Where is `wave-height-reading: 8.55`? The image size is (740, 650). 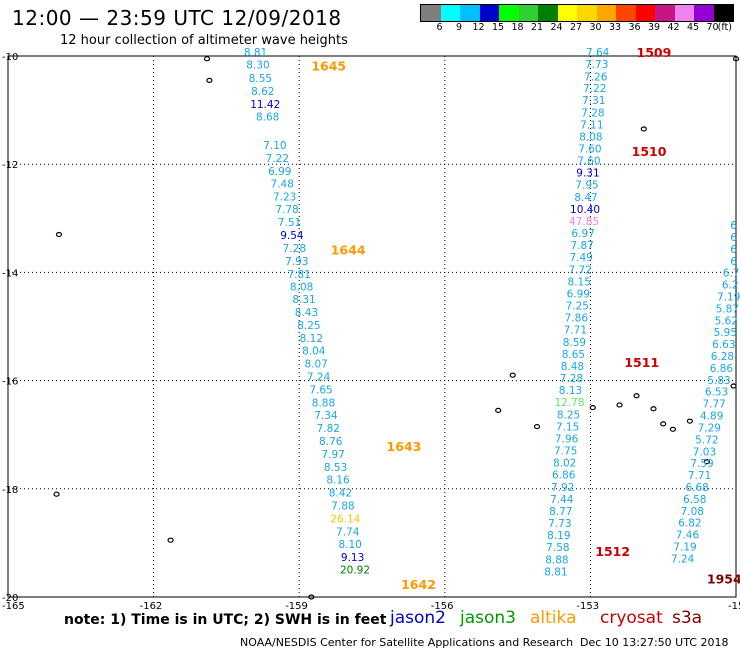
wave-height-reading: 8.55 is located at coordinates (260, 79).